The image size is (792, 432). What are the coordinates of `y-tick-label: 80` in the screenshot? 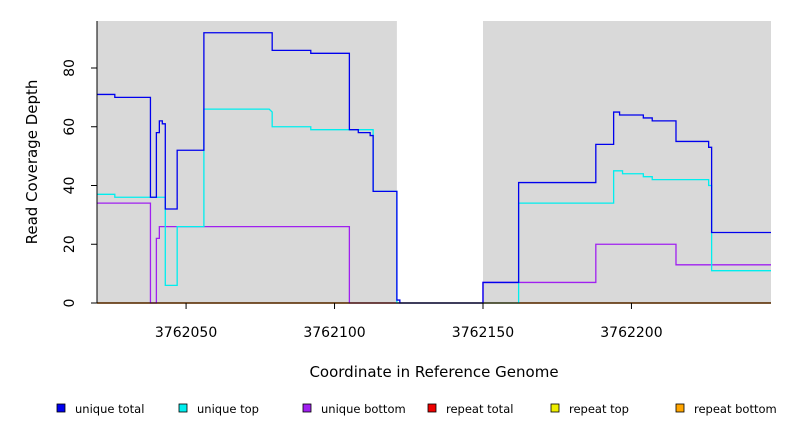 It's located at (70, 68).